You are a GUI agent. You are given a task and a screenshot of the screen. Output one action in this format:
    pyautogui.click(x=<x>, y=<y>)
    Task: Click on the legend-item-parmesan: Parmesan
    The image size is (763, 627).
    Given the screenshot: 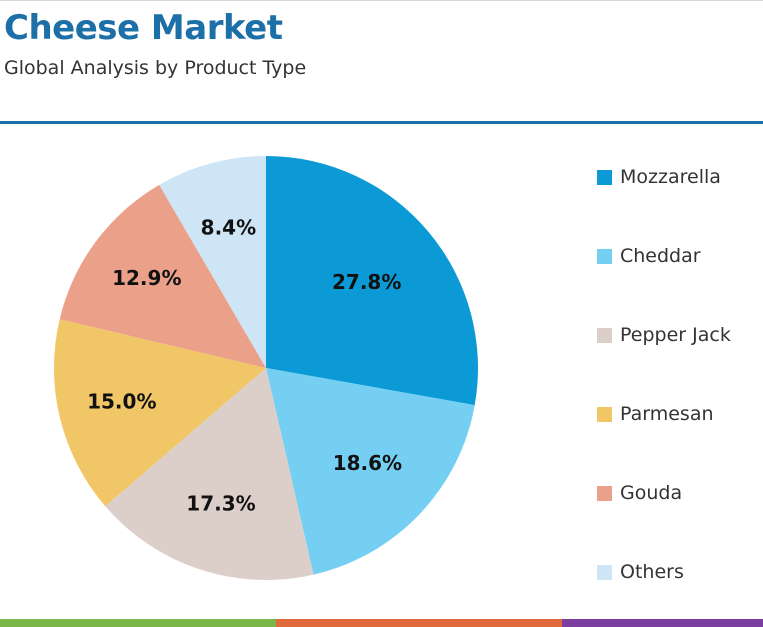 What is the action you would take?
    pyautogui.click(x=655, y=414)
    